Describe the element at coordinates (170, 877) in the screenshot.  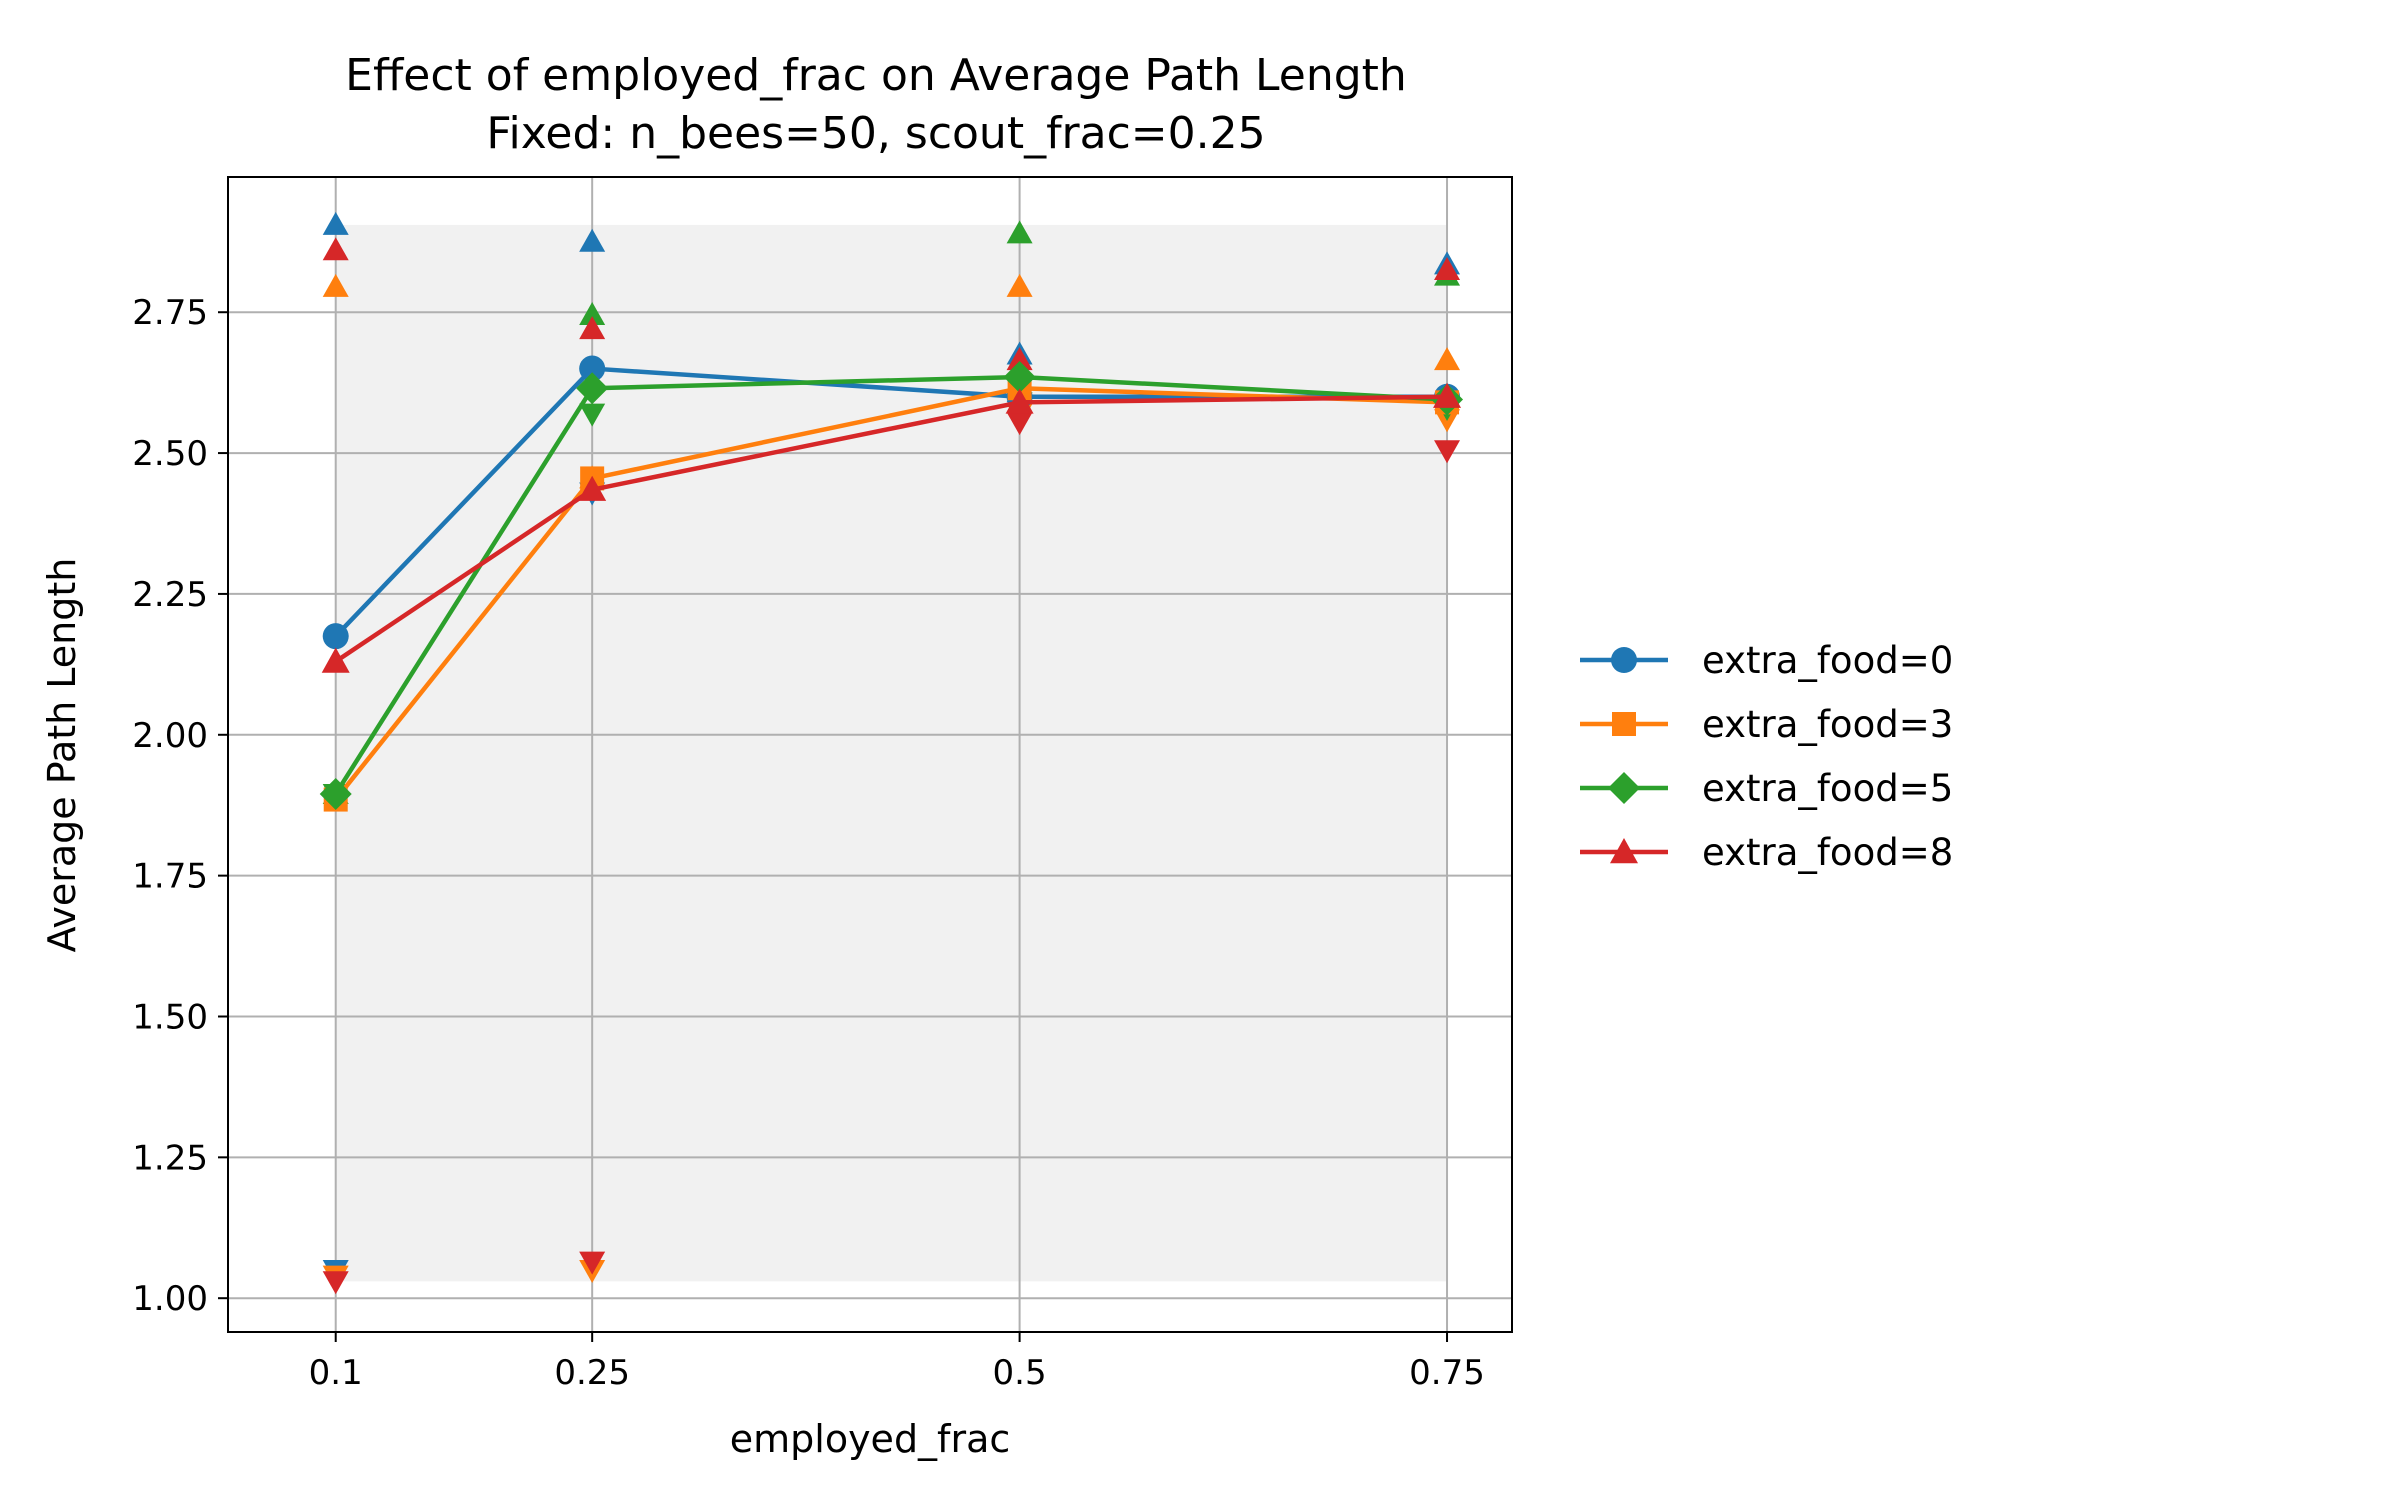
I see `y-tick-label: 1.75` at that location.